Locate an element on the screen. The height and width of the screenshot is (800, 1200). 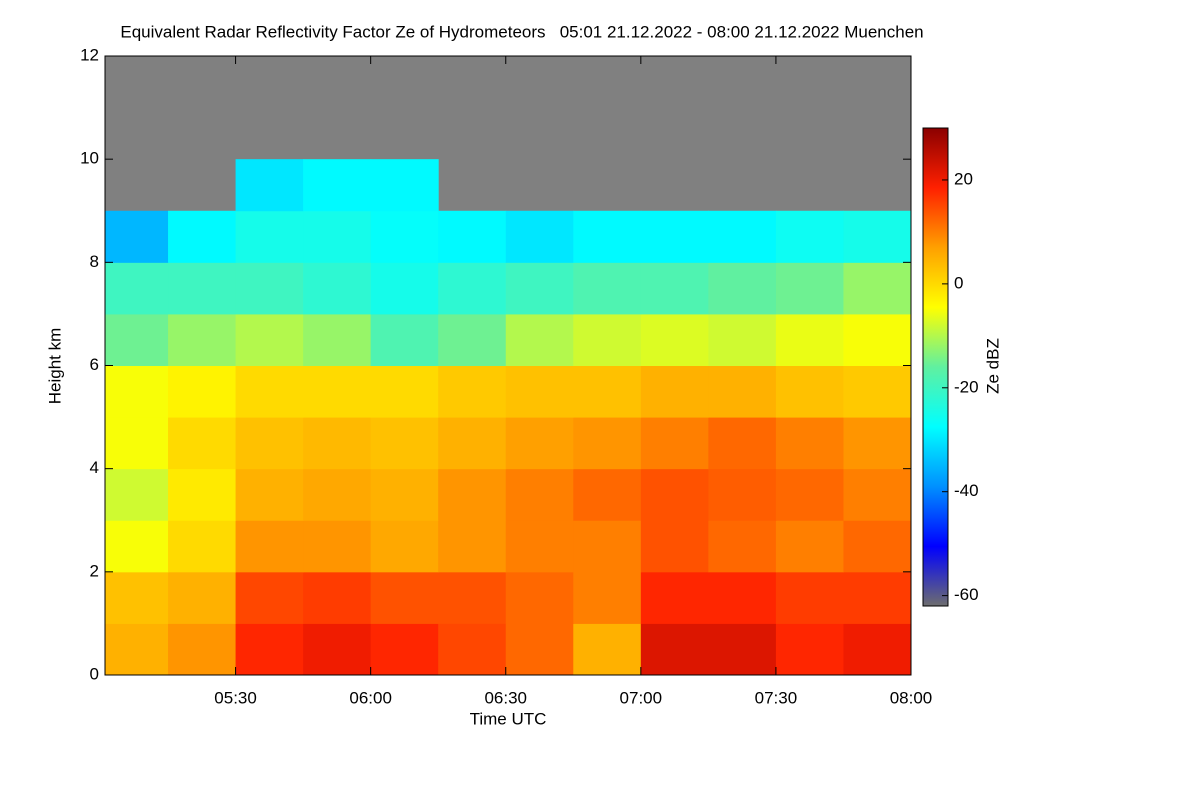
x-tick-label: 05:30 is located at coordinates (235, 697).